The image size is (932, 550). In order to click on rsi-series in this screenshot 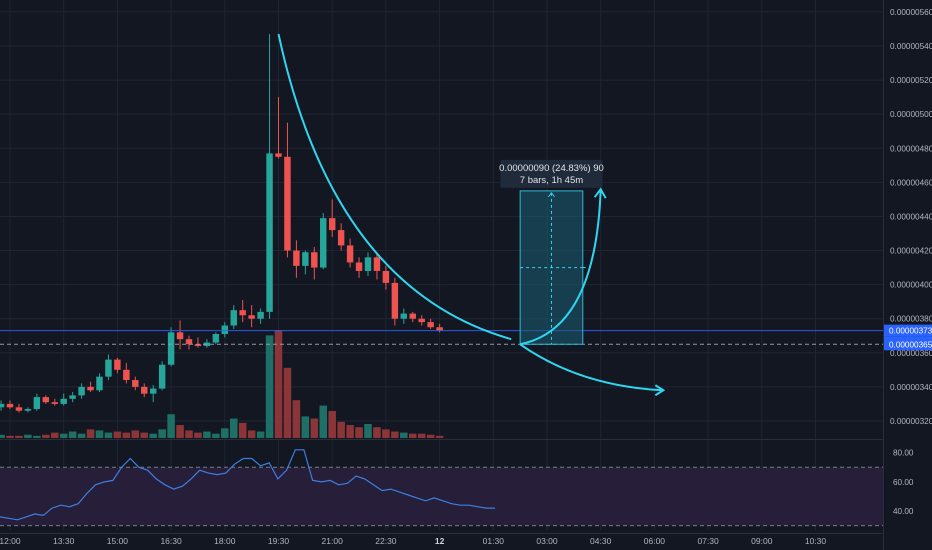, I will do `click(247, 485)`.